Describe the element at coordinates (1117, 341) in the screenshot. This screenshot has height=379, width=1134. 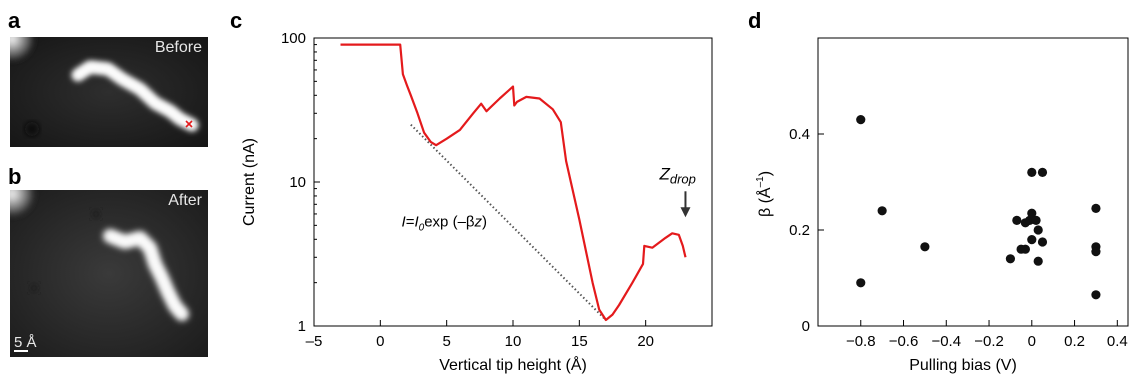
I see `chart-d-x-tick-label: 0.4` at that location.